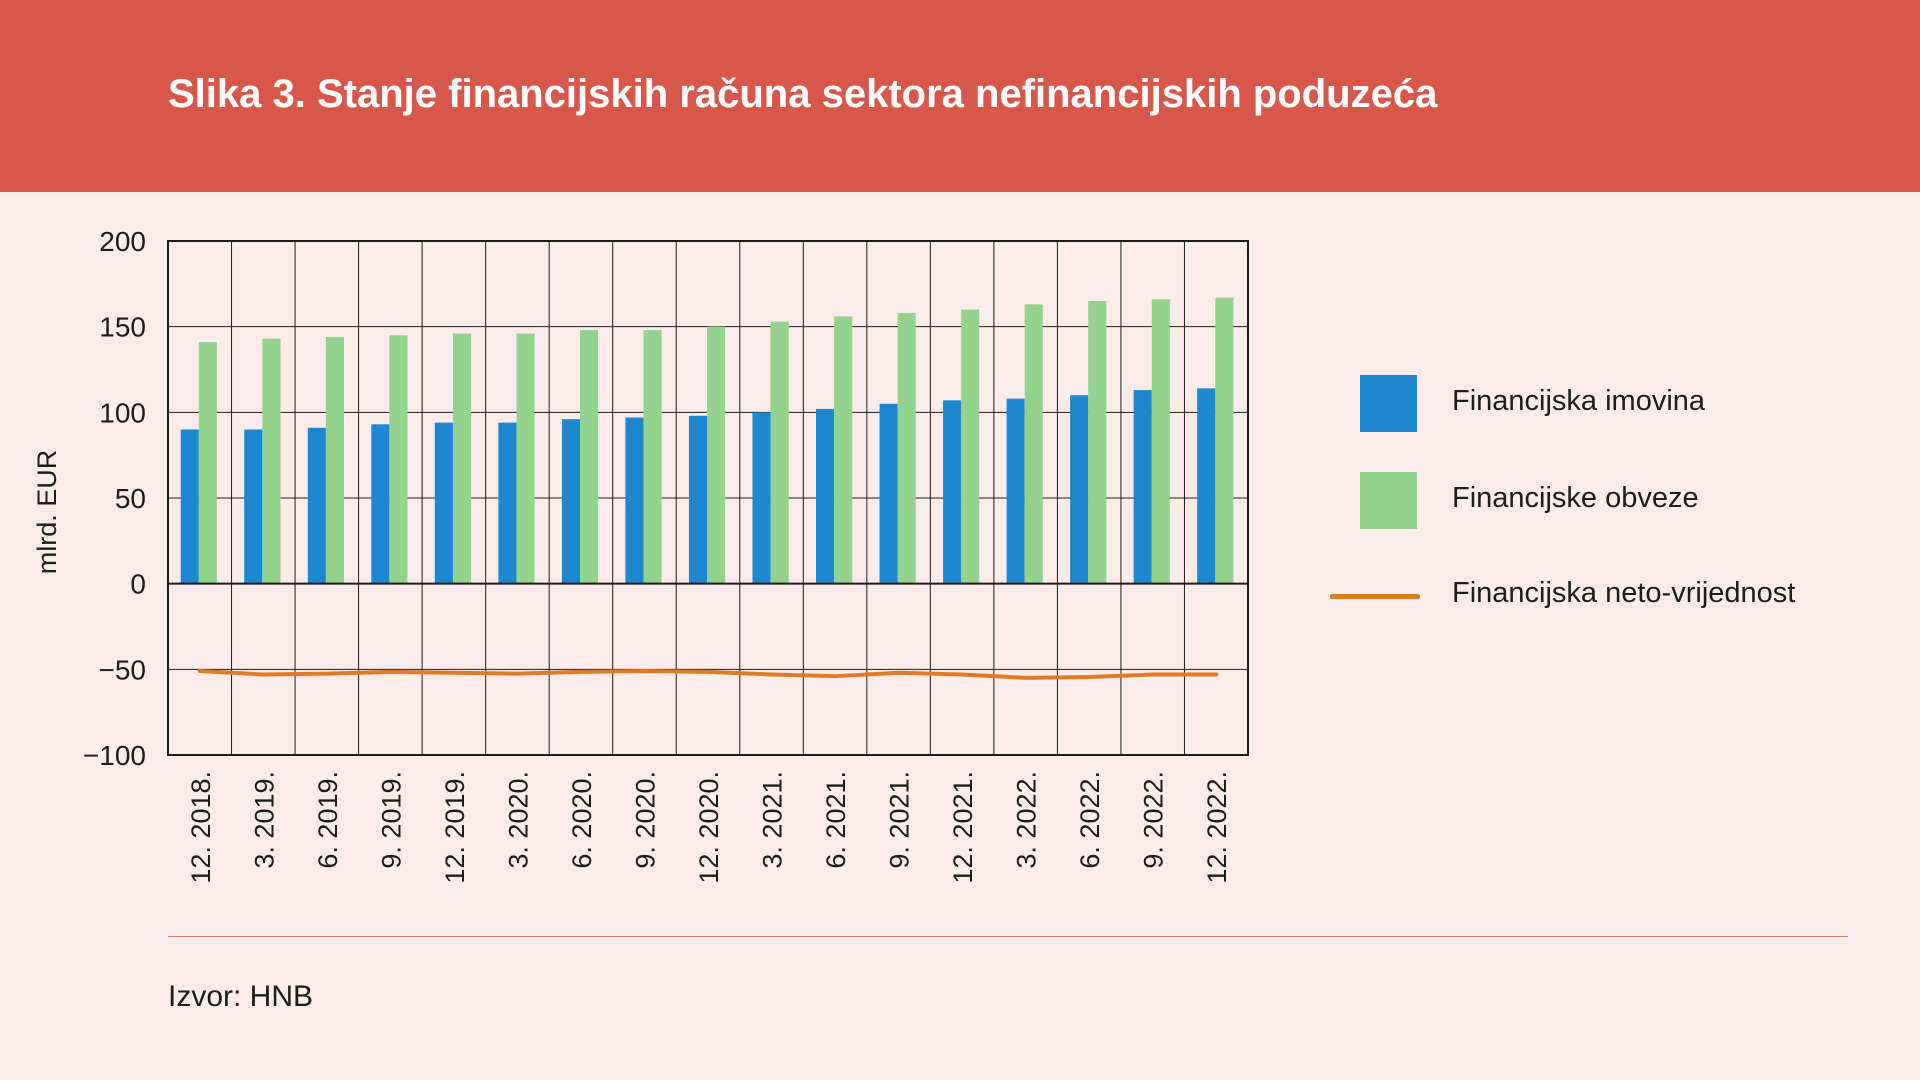  I want to click on y-tick-label: −50, so click(123, 669).